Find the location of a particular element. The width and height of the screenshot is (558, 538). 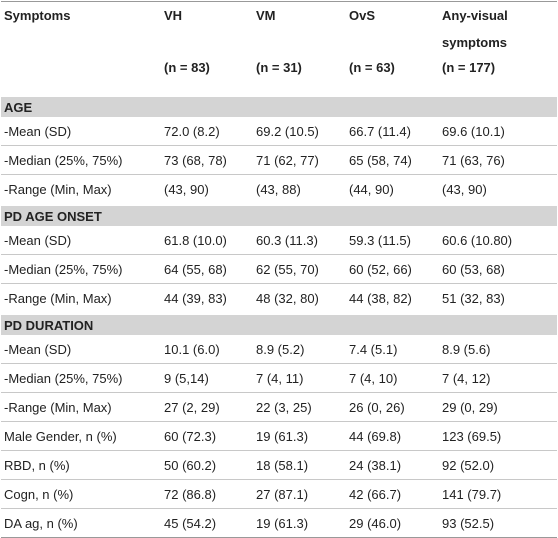

cell: 7.4 (5.1) is located at coordinates (392, 349).